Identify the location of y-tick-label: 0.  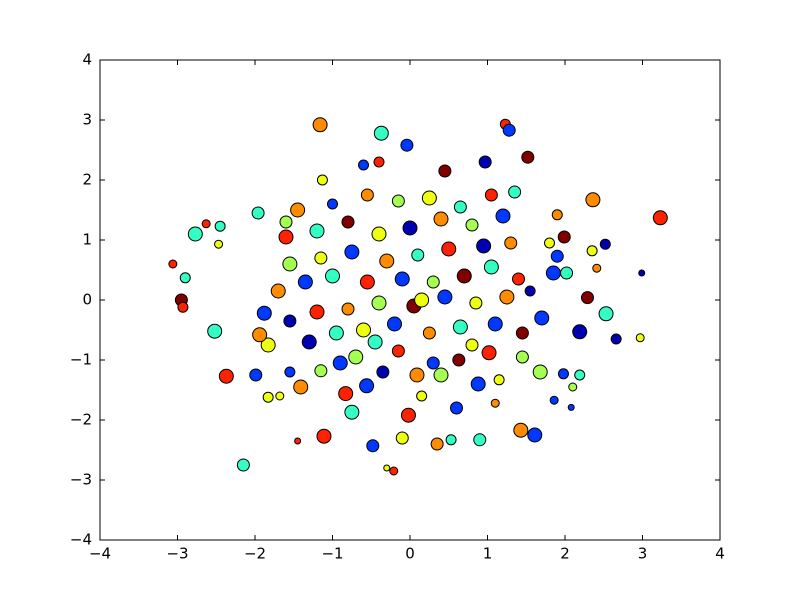
(87, 300).